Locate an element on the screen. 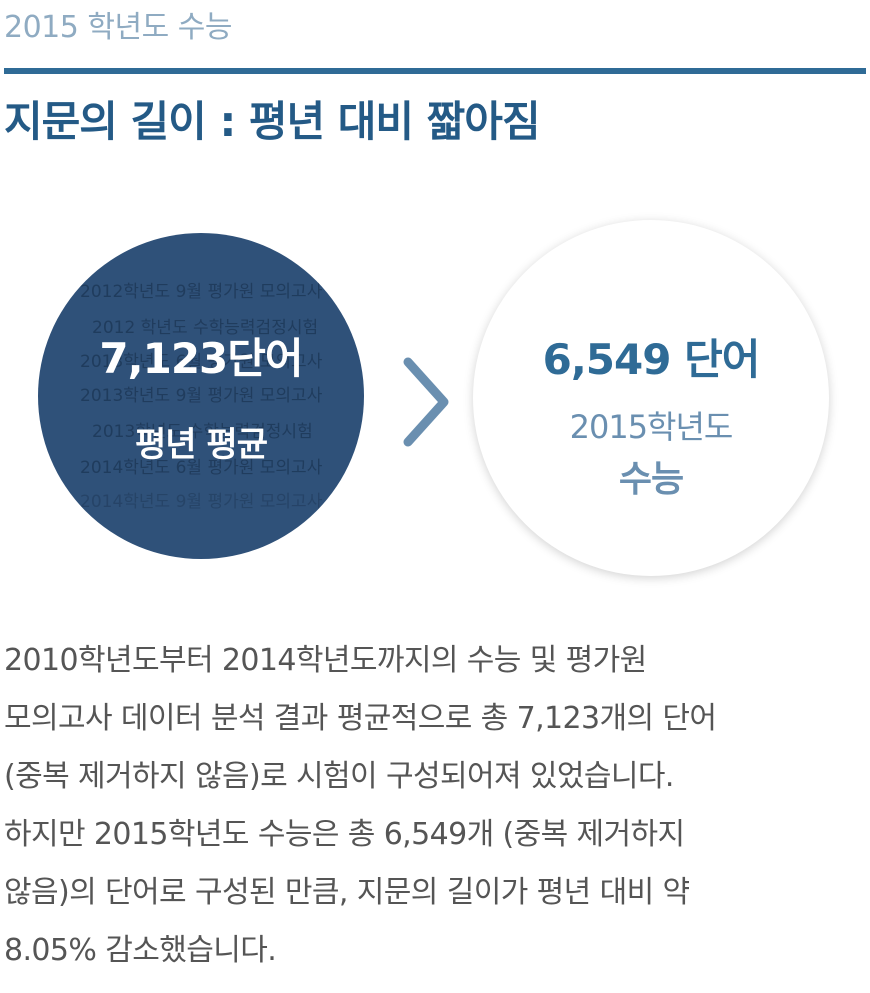  background-line: 2013학년도 수학능력검정시험 is located at coordinates (202, 432).